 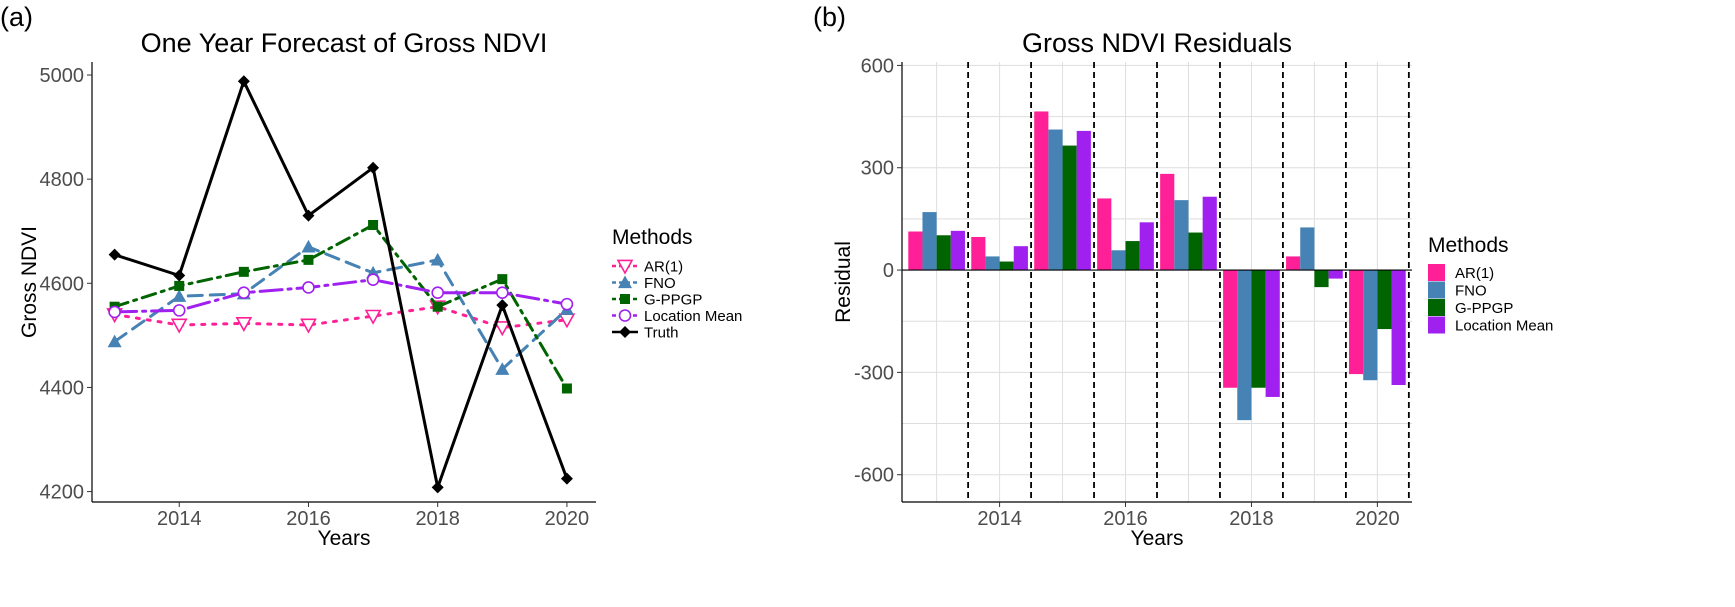 I want to click on right-x-tick-label: 2014, so click(x=999, y=519).